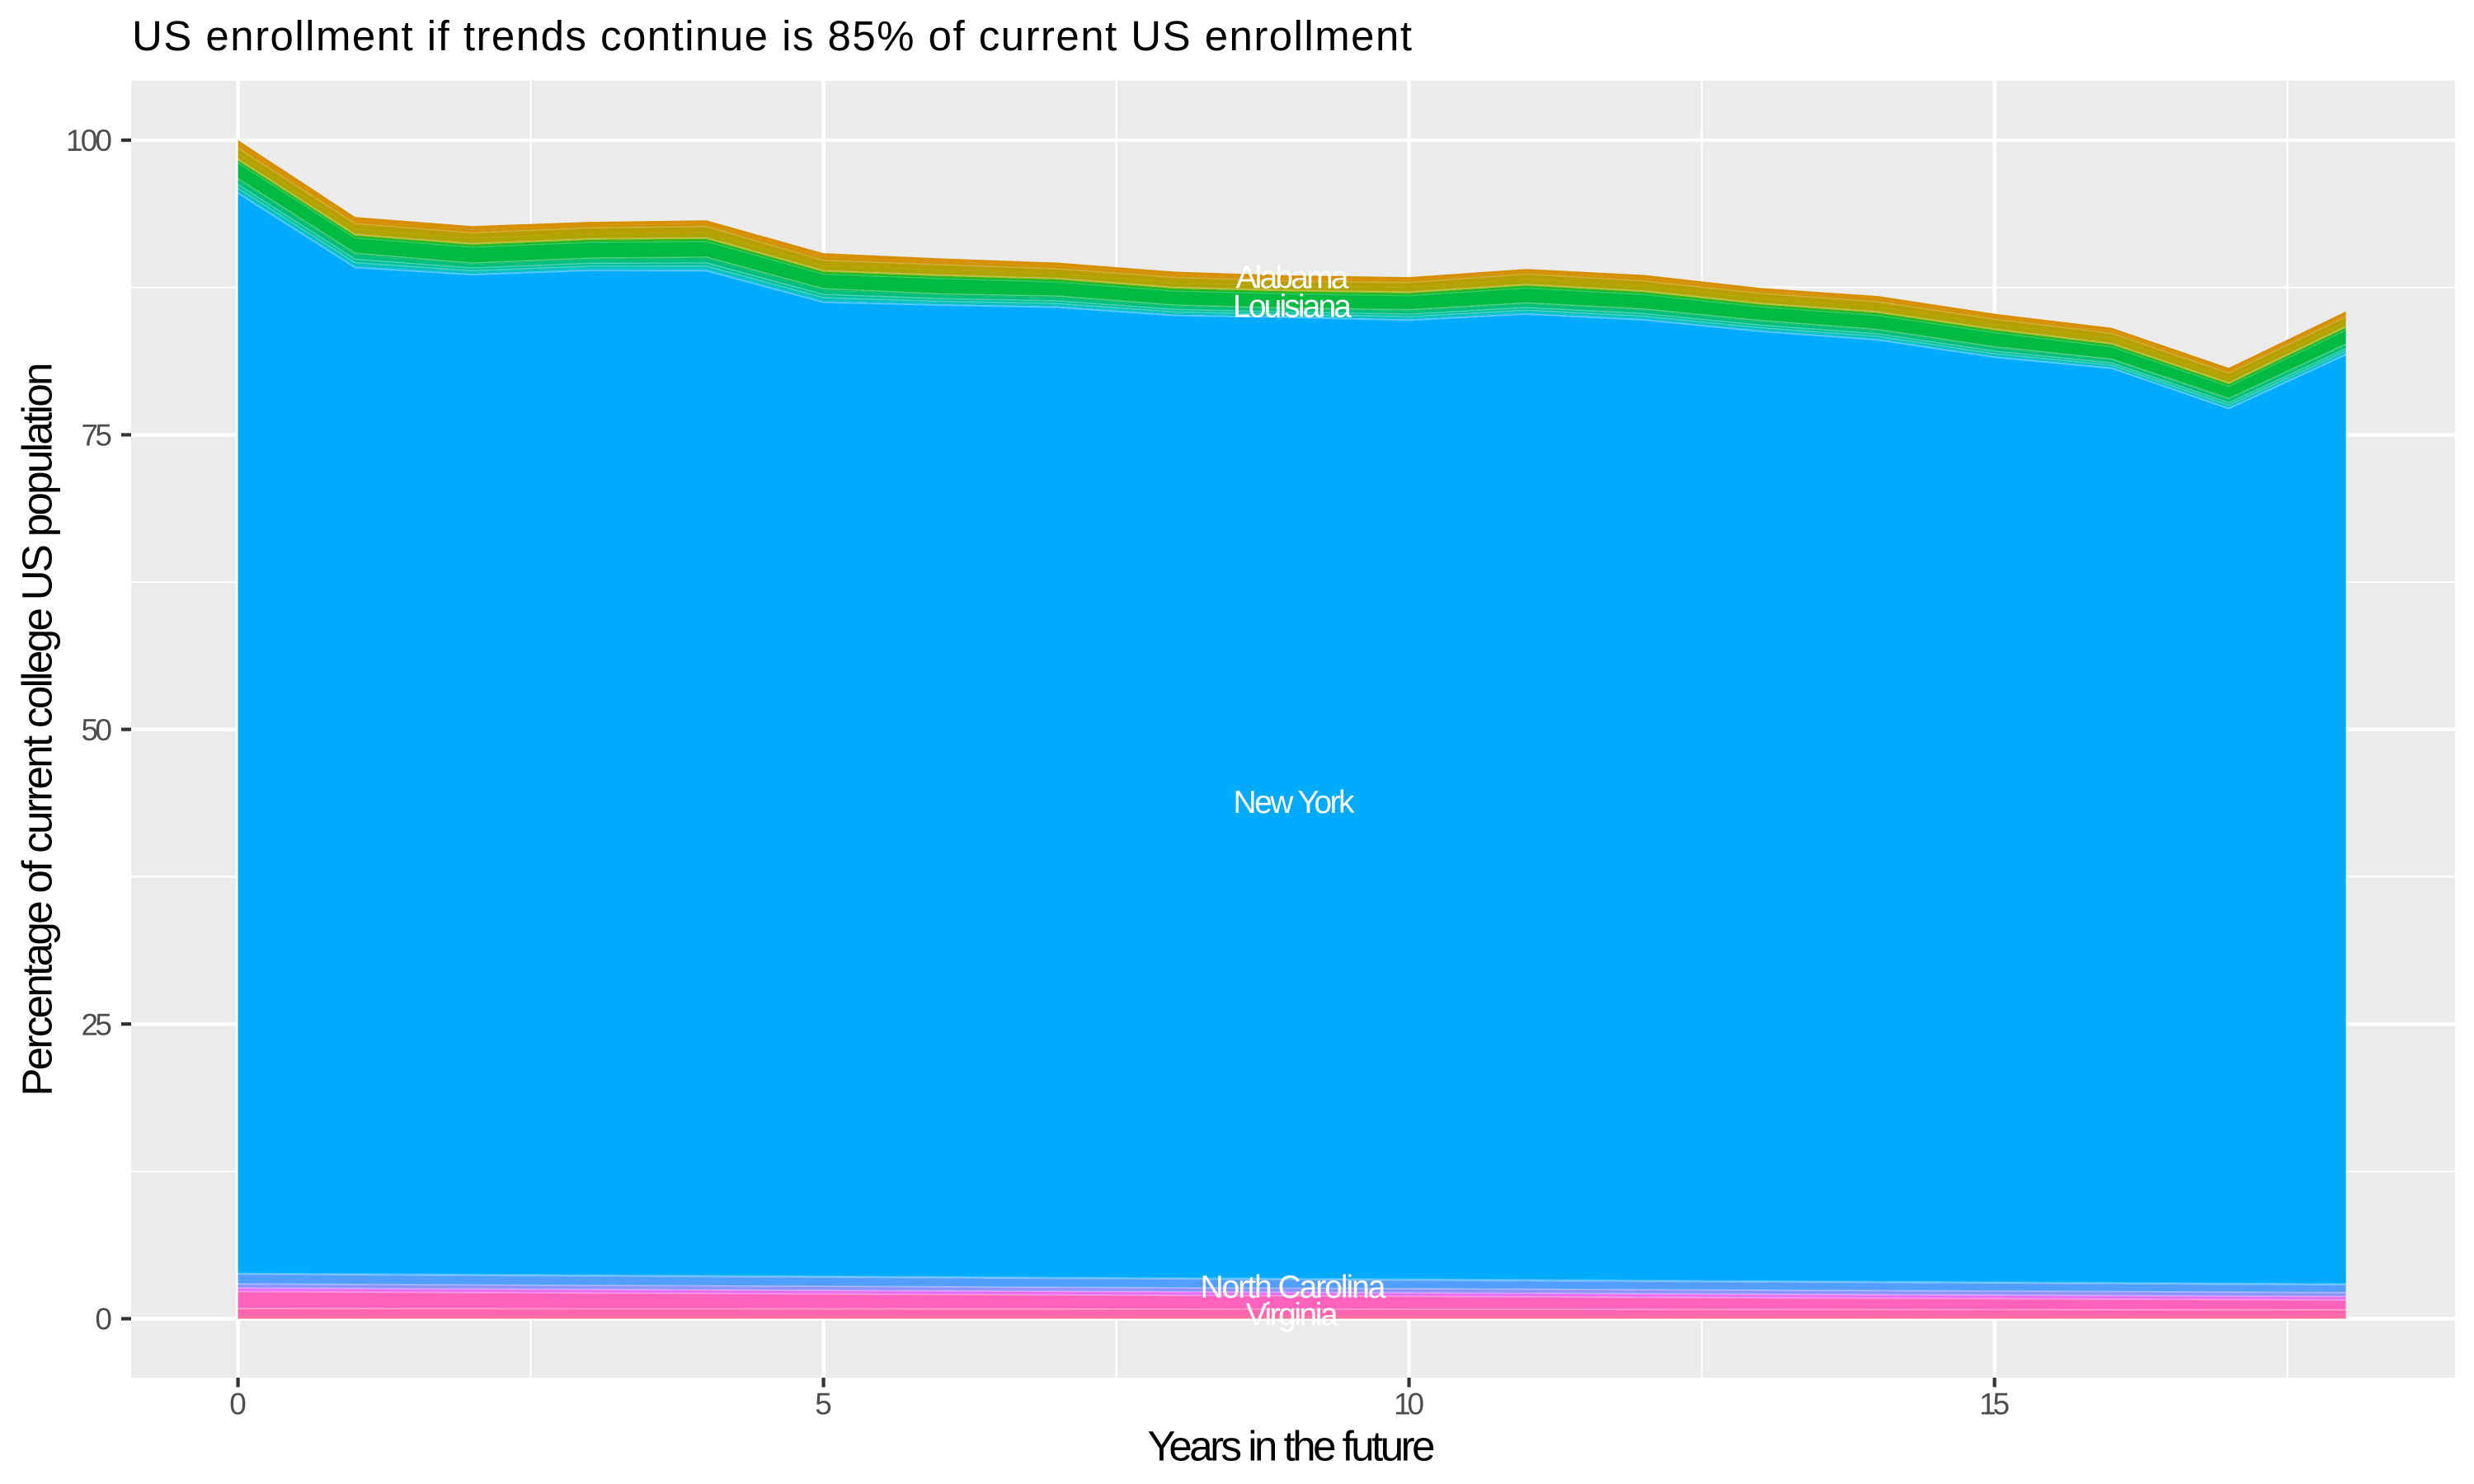 Image resolution: width=2474 pixels, height=1484 pixels. Describe the element at coordinates (1293, 1287) in the screenshot. I see `svg-text: North Carolina` at that location.